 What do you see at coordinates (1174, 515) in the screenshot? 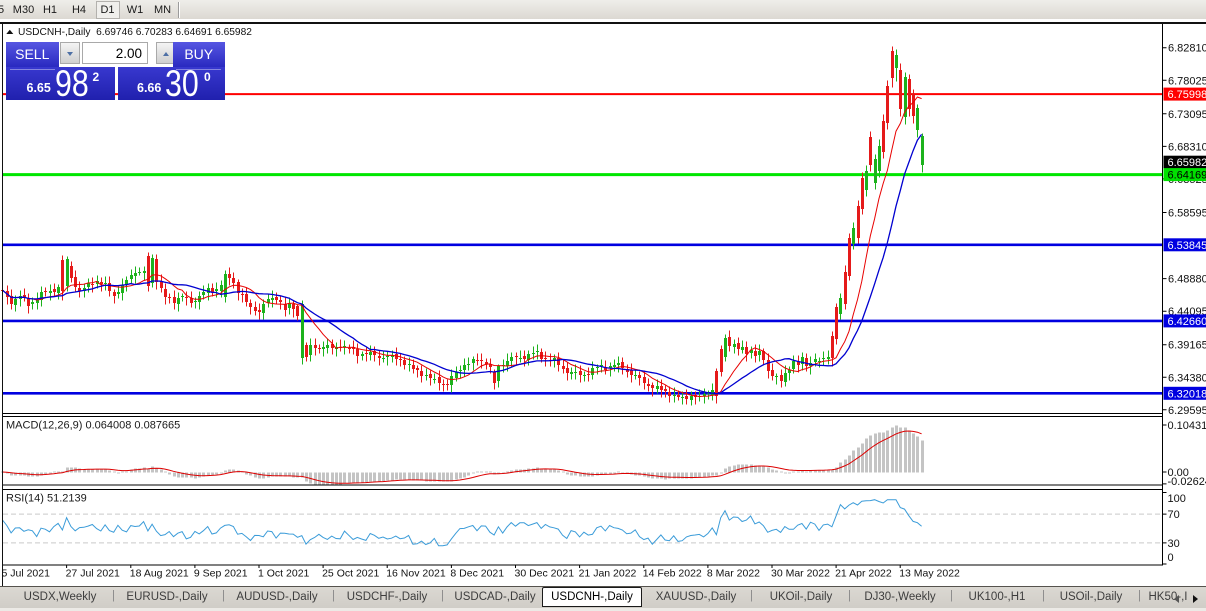
I see `svg-text: 70` at bounding box center [1174, 515].